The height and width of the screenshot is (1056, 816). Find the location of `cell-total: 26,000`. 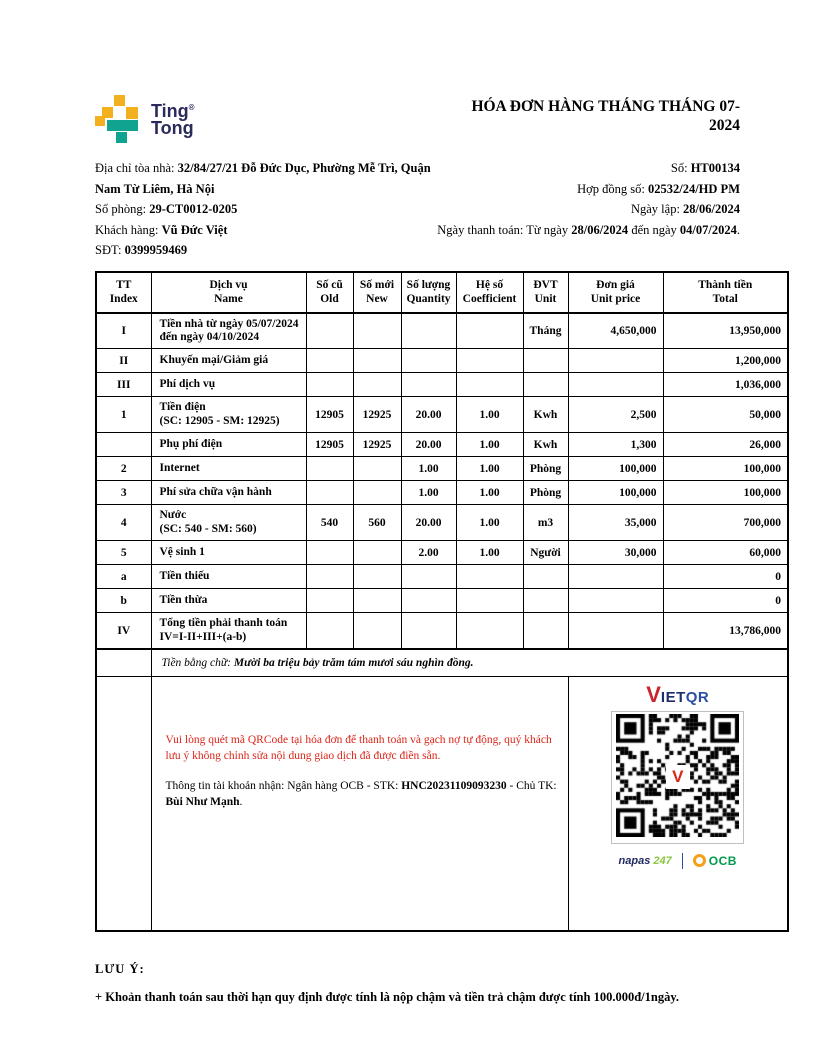

cell-total: 26,000 is located at coordinates (725, 445).